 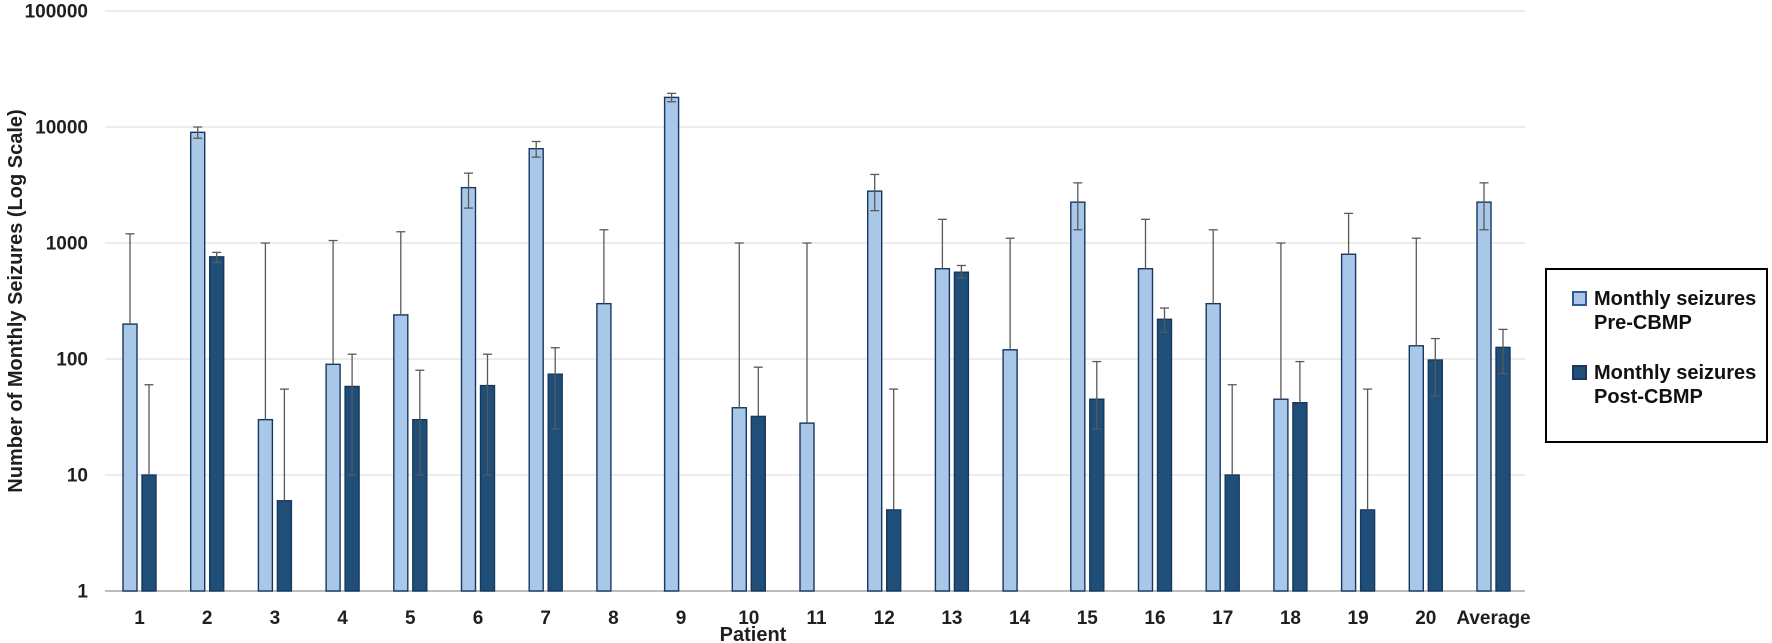 I want to click on post-cbmp-swatch-icon, so click(x=1579, y=373).